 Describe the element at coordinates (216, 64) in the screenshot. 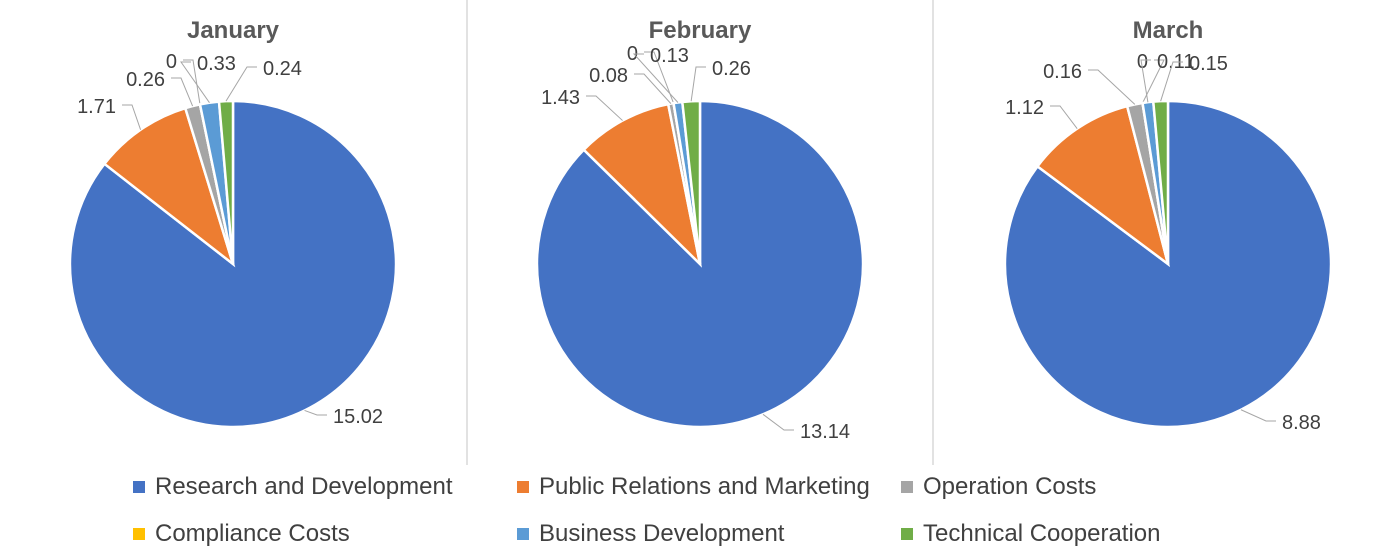

I see `data-label: 0.33` at that location.